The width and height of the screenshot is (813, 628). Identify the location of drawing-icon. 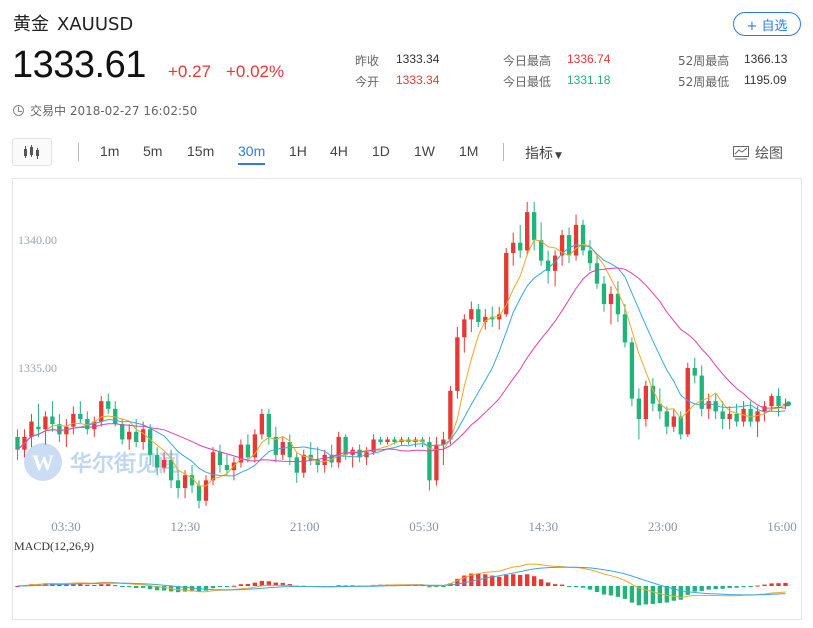
(741, 153).